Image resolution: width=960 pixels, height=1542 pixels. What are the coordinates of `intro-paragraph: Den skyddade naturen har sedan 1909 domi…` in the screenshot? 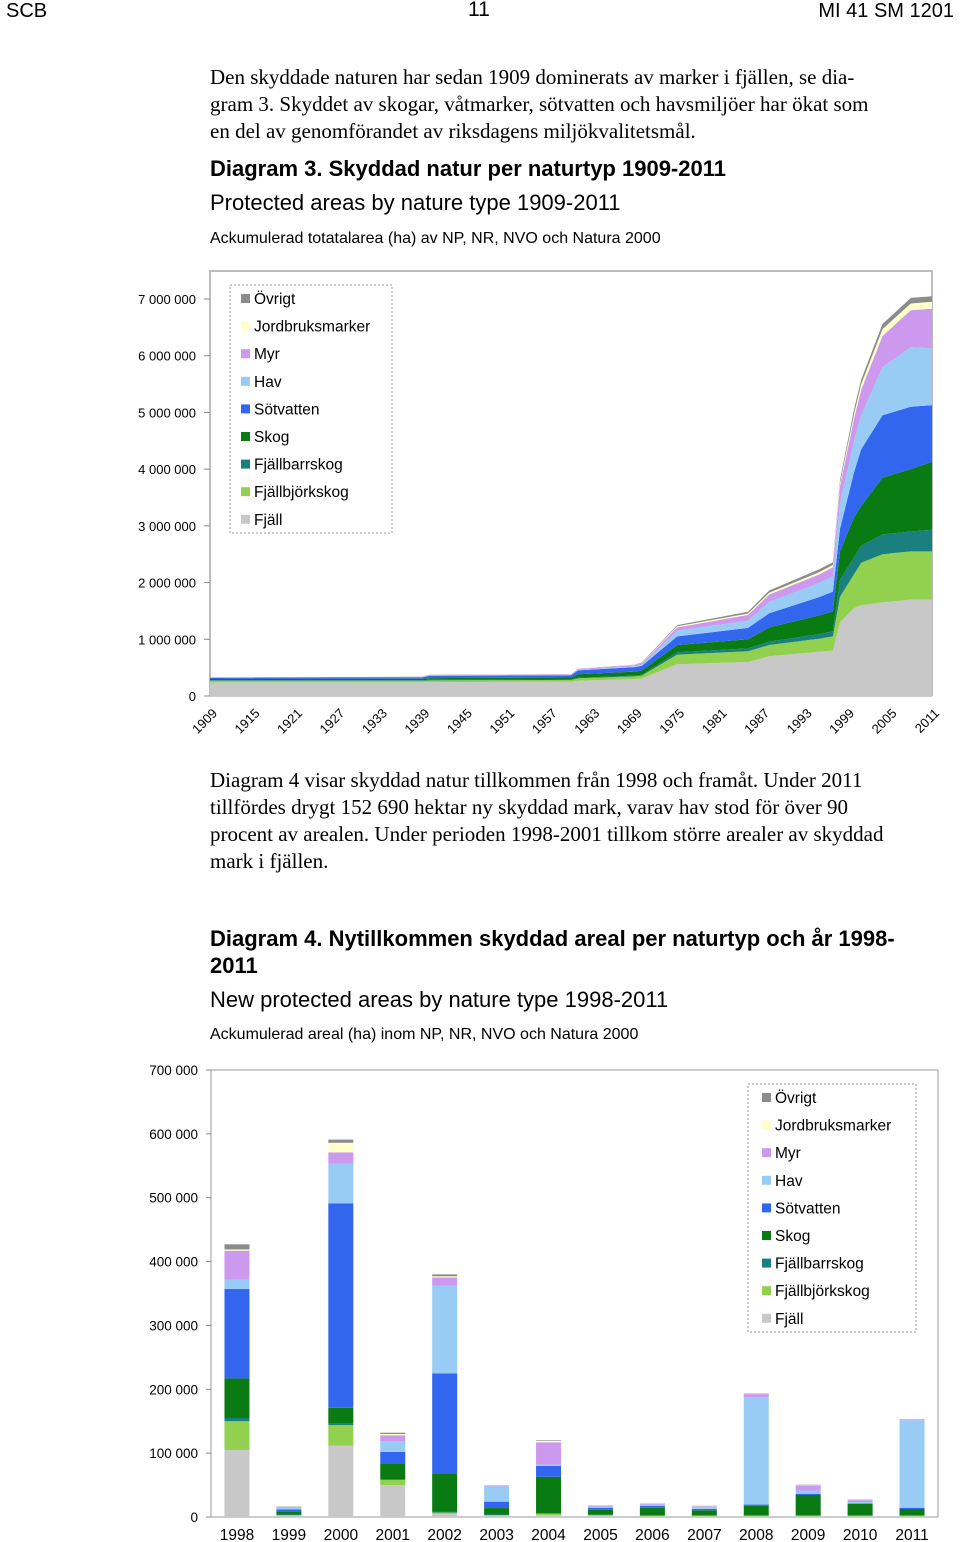 It's located at (585, 104).